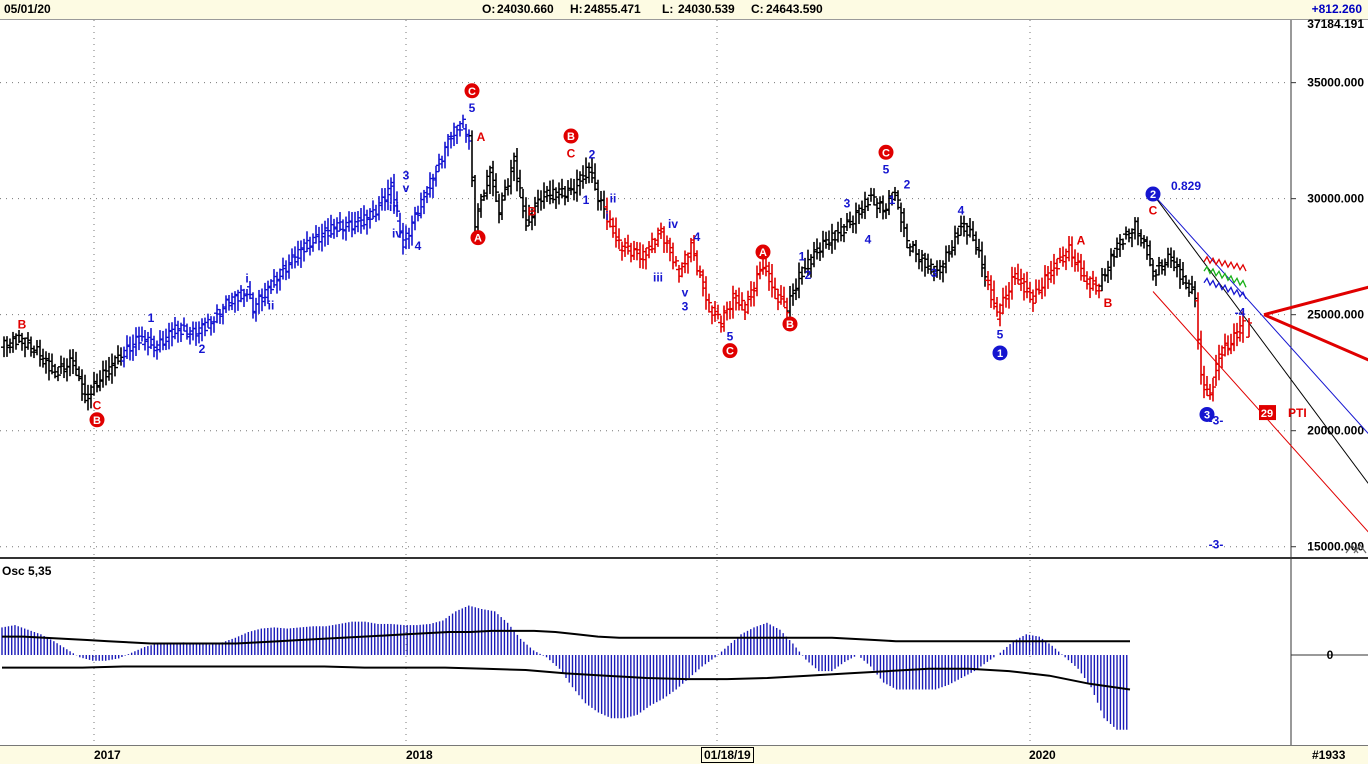 The width and height of the screenshot is (1368, 764). I want to click on y-tick-label-3: 20000.000, so click(1335, 431).